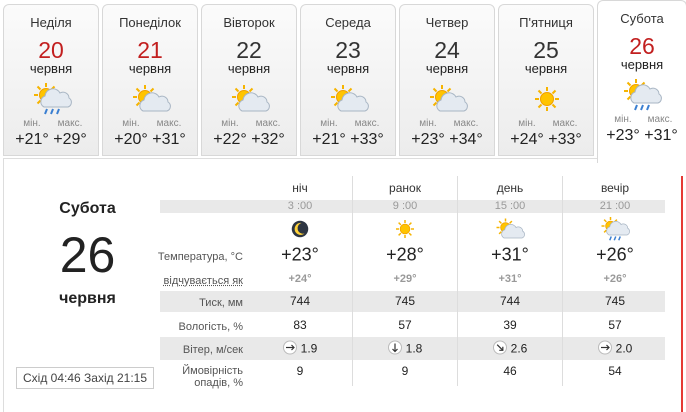  Describe the element at coordinates (249, 80) in the screenshot. I see `day-tab: Вівторок 22 червня мін. макс. +22° +32°` at that location.